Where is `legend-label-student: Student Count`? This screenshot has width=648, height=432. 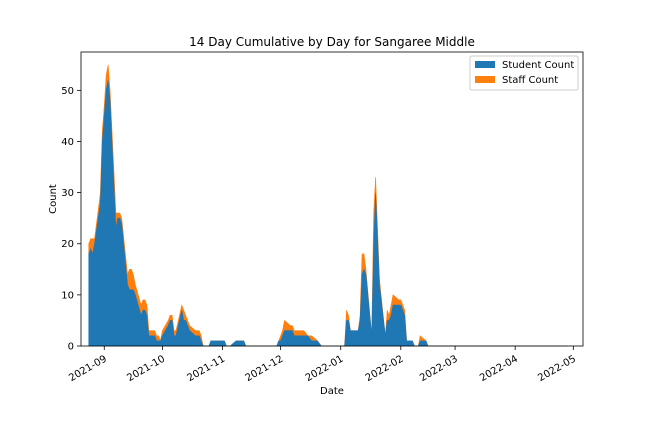
legend-label-student: Student Count is located at coordinates (538, 65).